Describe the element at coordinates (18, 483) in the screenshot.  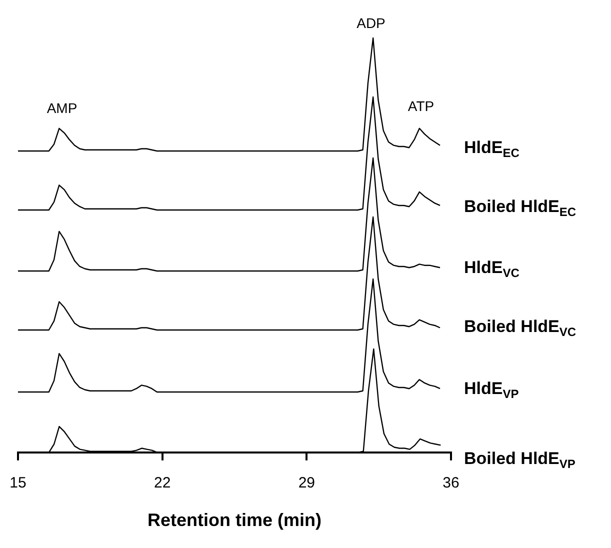
I see `x-tick-label: 15` at that location.